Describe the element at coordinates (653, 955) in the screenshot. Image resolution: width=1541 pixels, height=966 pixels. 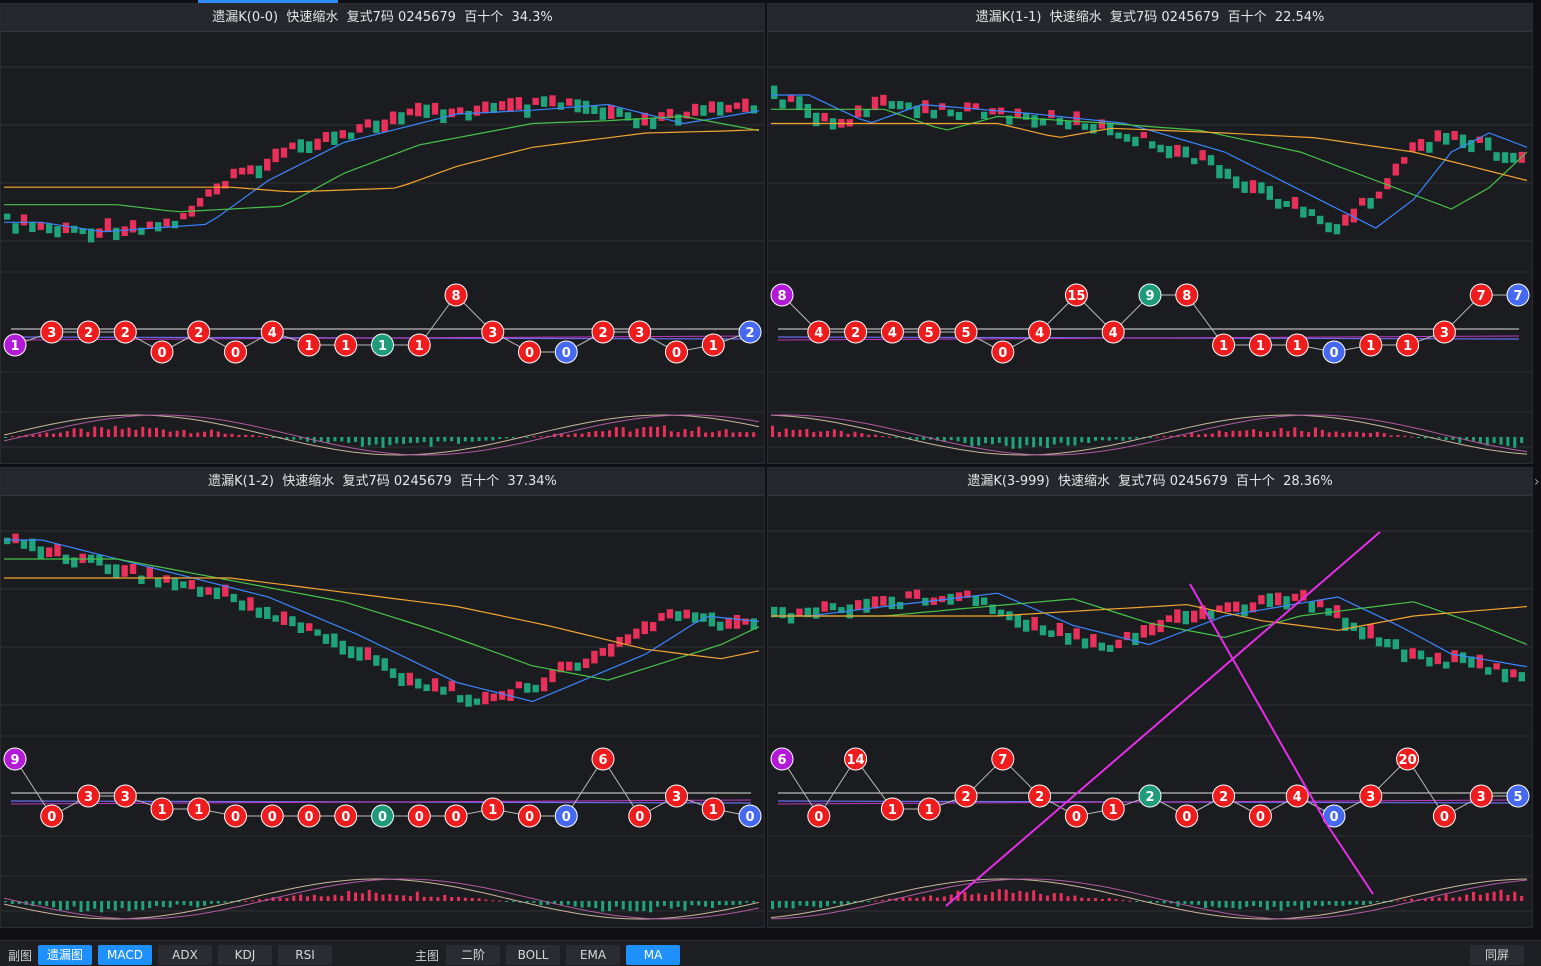
I see `main-btn-ma: MA` at that location.